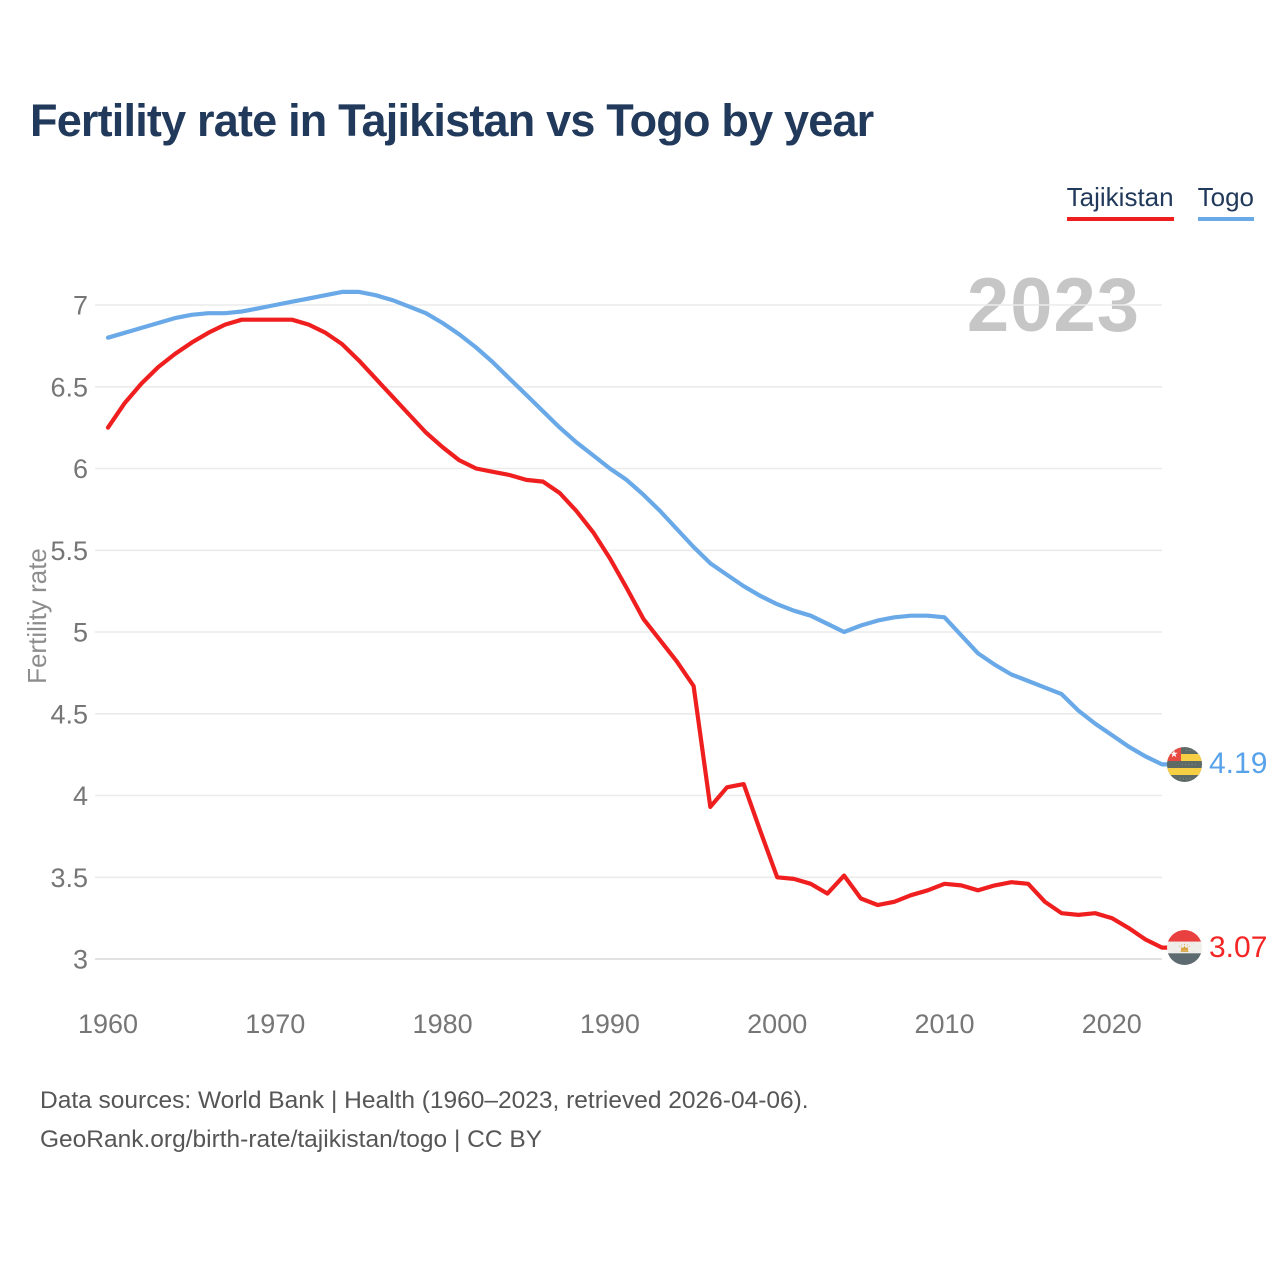 Image resolution: width=1280 pixels, height=1280 pixels. What do you see at coordinates (69, 387) in the screenshot?
I see `y-tick-label: 6.5` at bounding box center [69, 387].